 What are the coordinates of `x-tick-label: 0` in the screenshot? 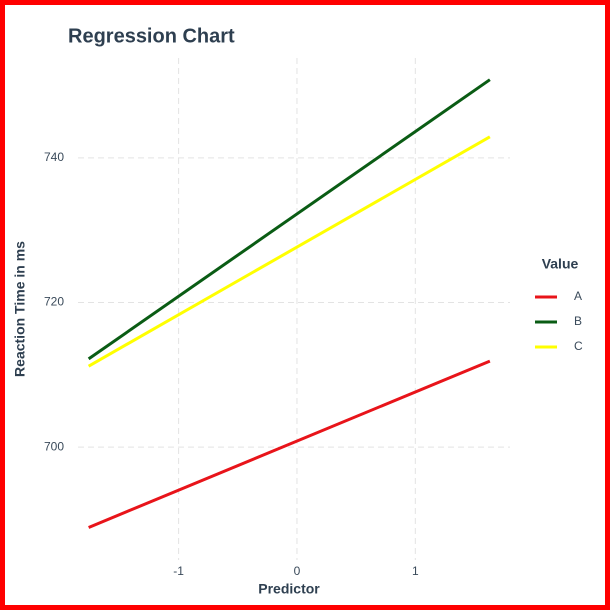 It's located at (297, 571).